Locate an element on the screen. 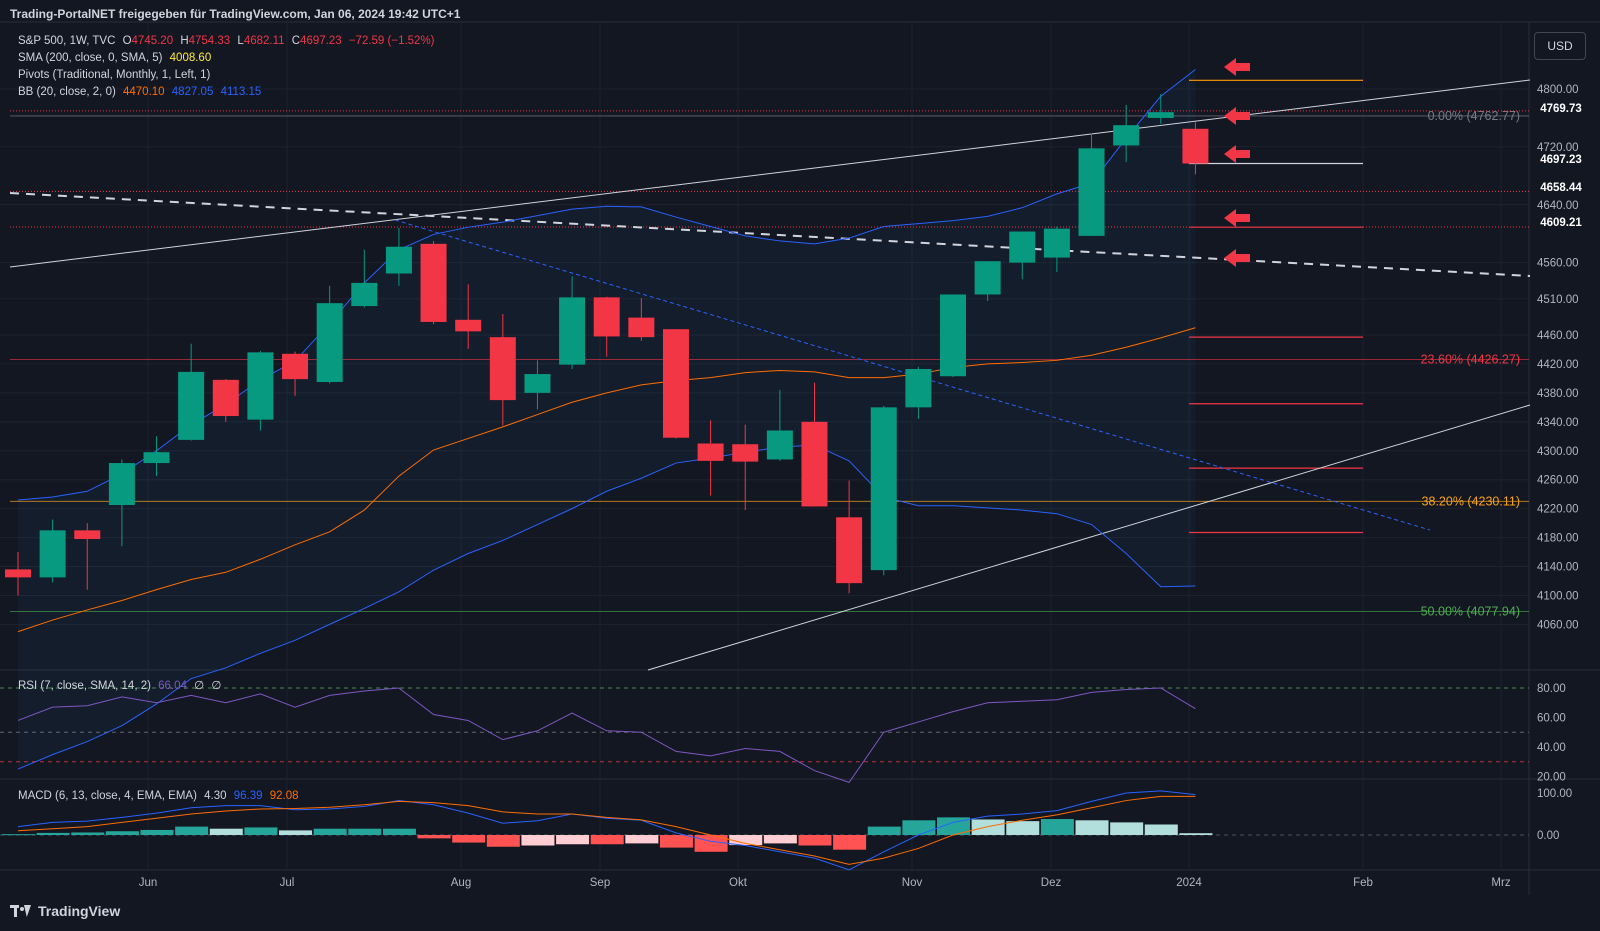 The image size is (1600, 931). trend-line-dashed is located at coordinates (770, 234).